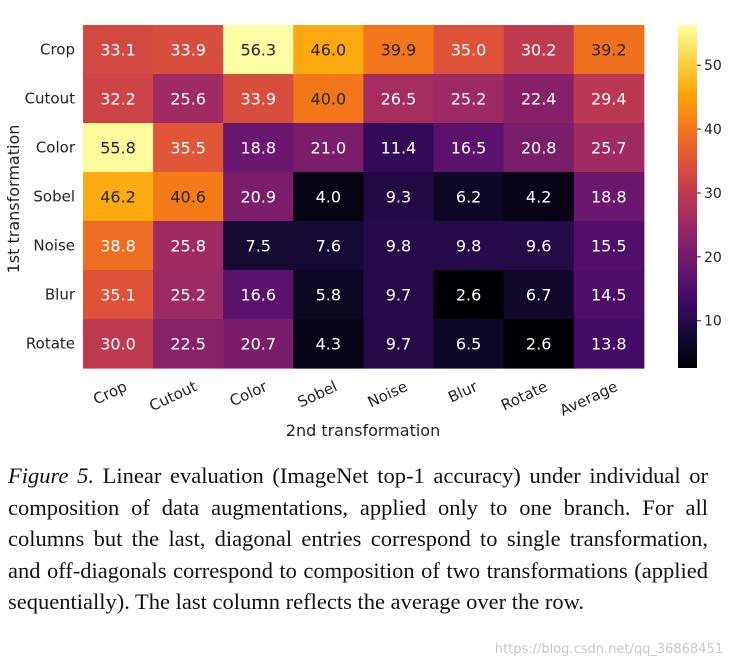 The image size is (729, 665). What do you see at coordinates (713, 322) in the screenshot?
I see `colorbar-tick-label: 10` at bounding box center [713, 322].